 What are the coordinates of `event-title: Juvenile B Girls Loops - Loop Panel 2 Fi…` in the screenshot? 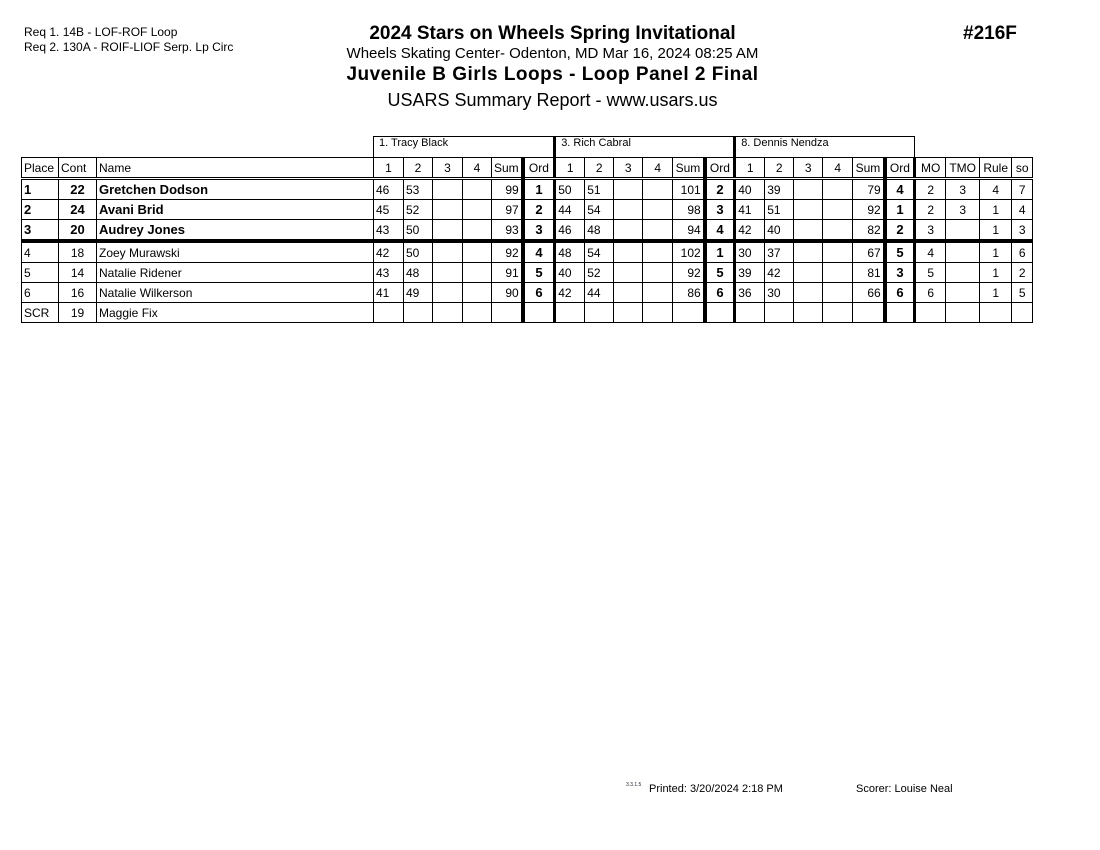 It's located at (552, 74).